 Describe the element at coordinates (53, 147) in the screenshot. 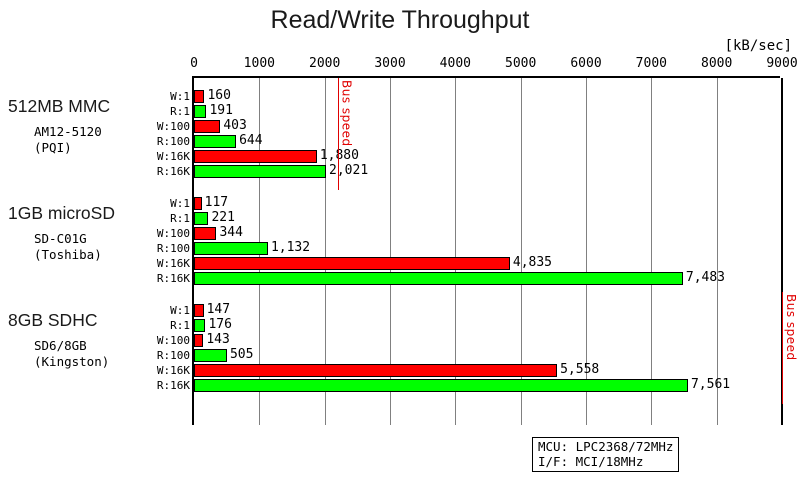

I see `group-vendor-1: (PQI)` at that location.